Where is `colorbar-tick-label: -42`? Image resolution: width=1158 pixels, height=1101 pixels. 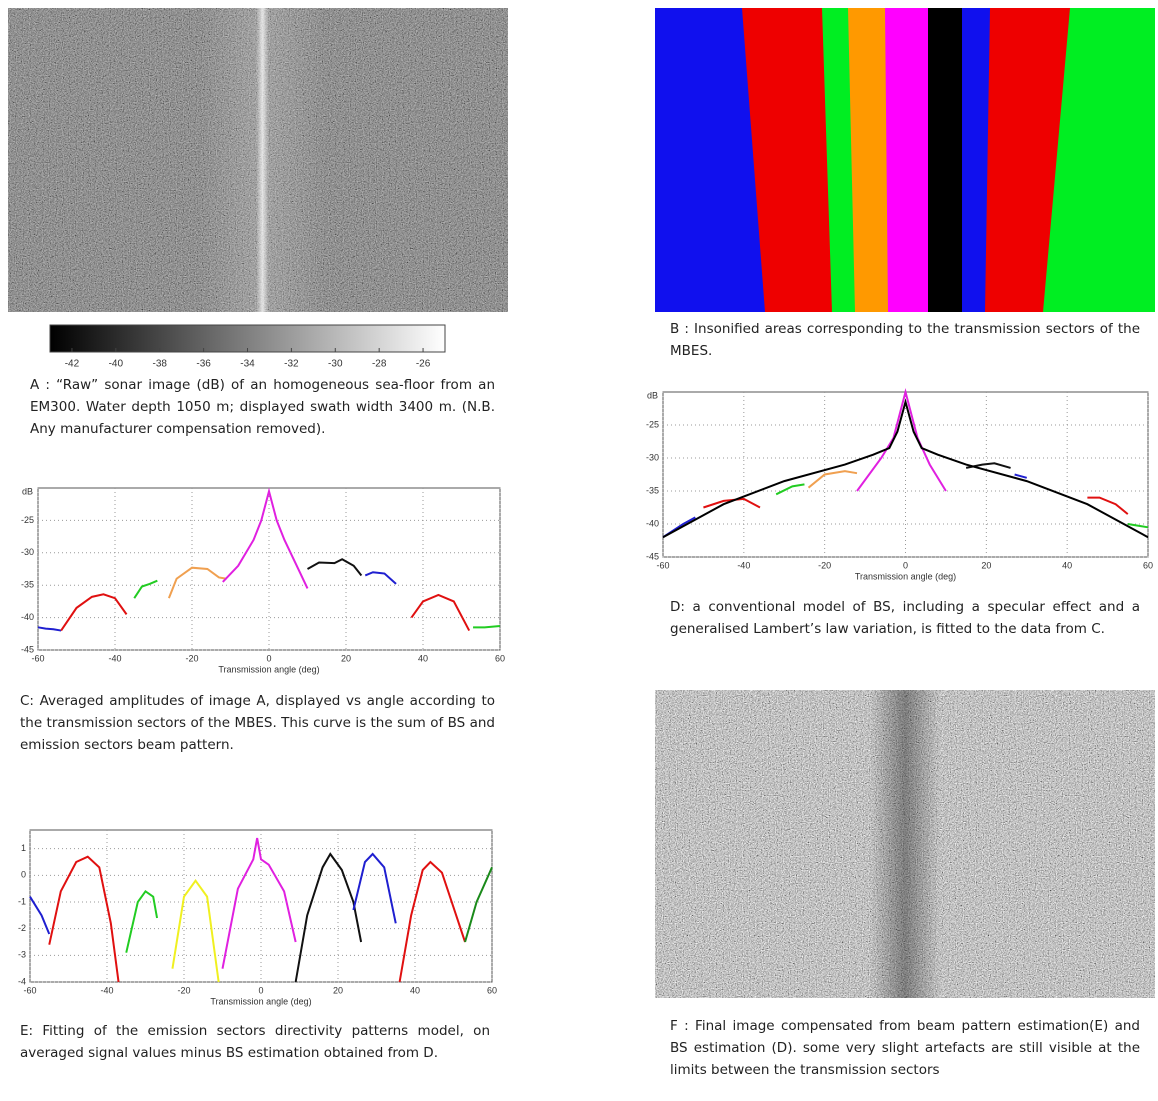 colorbar-tick-label: -42 is located at coordinates (72, 364).